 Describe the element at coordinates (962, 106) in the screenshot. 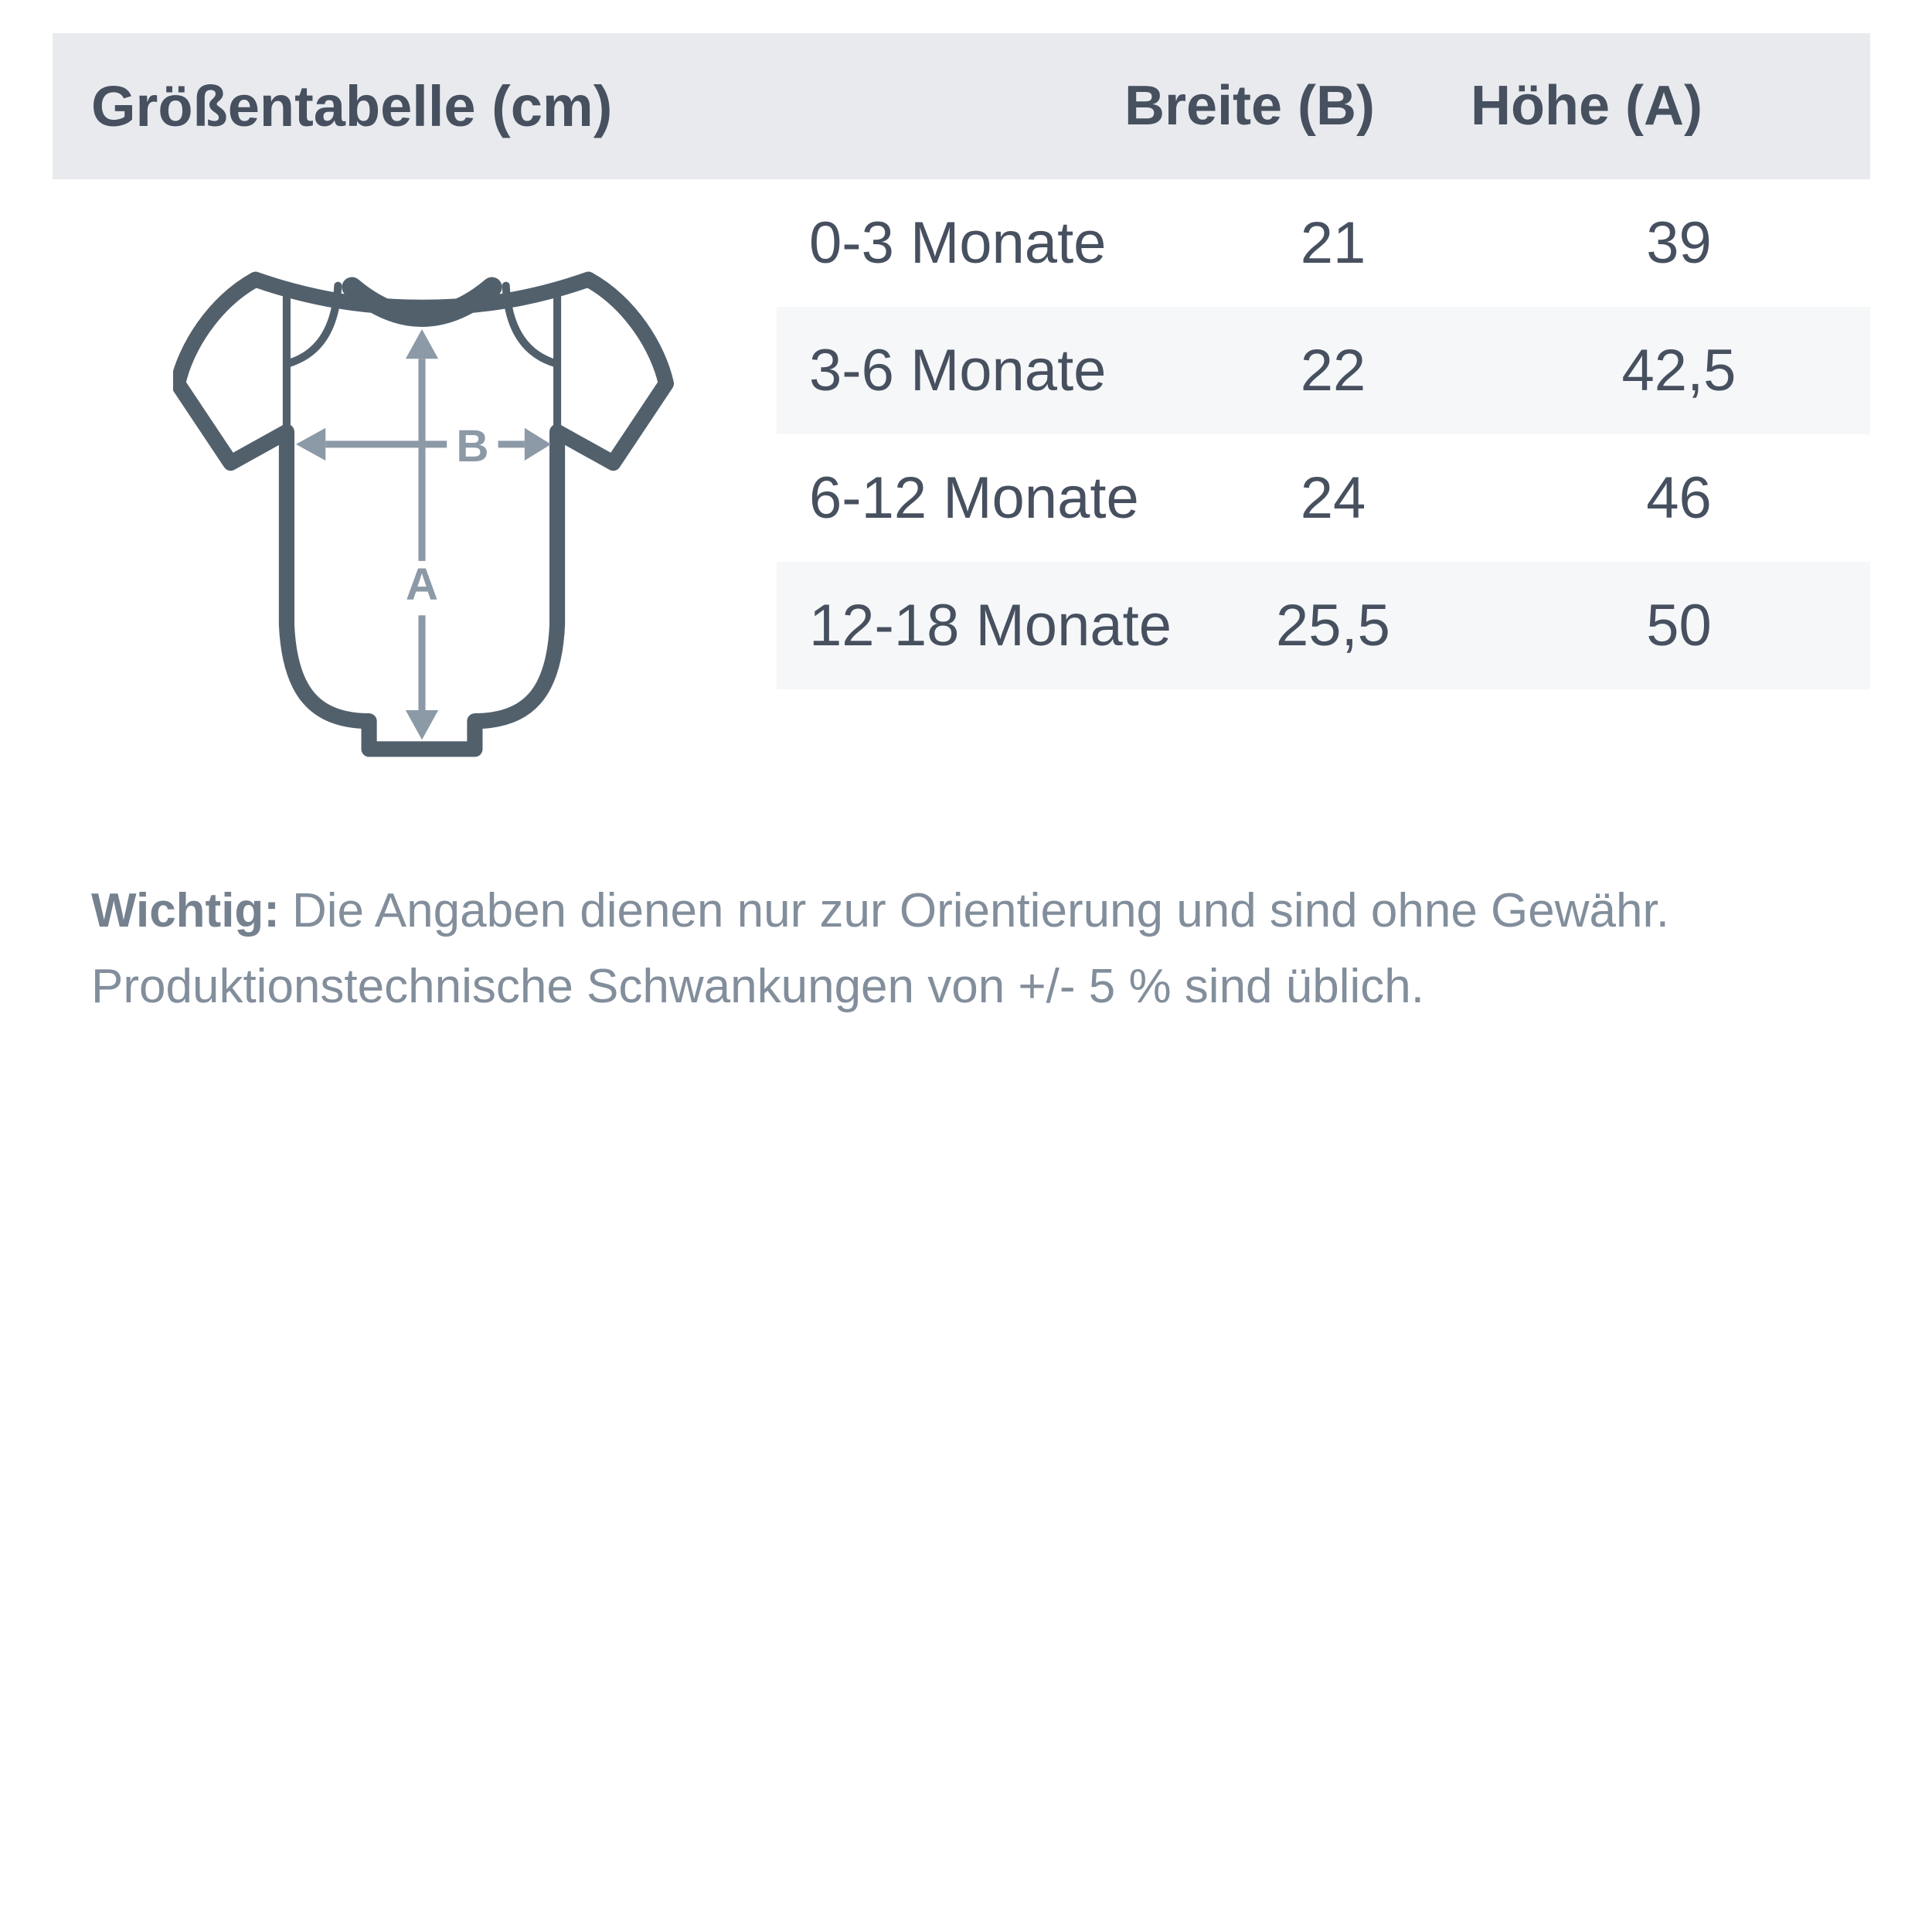

I see `table-header-bar: Größentabelle (cm) Breite (B) Höhe (A)` at that location.